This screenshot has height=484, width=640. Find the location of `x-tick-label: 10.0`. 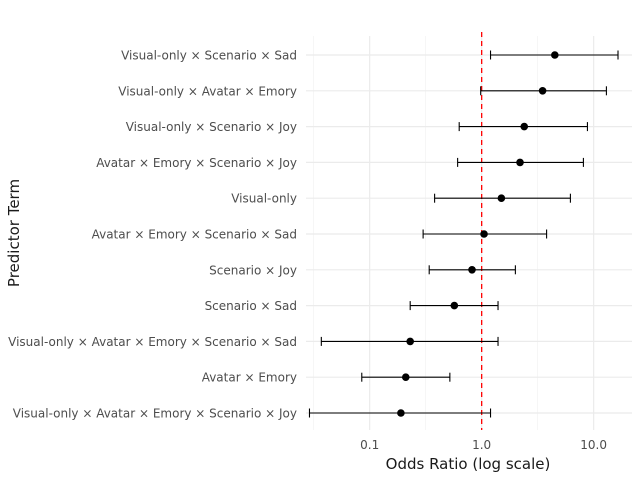

x-tick-label: 10.0 is located at coordinates (593, 445).